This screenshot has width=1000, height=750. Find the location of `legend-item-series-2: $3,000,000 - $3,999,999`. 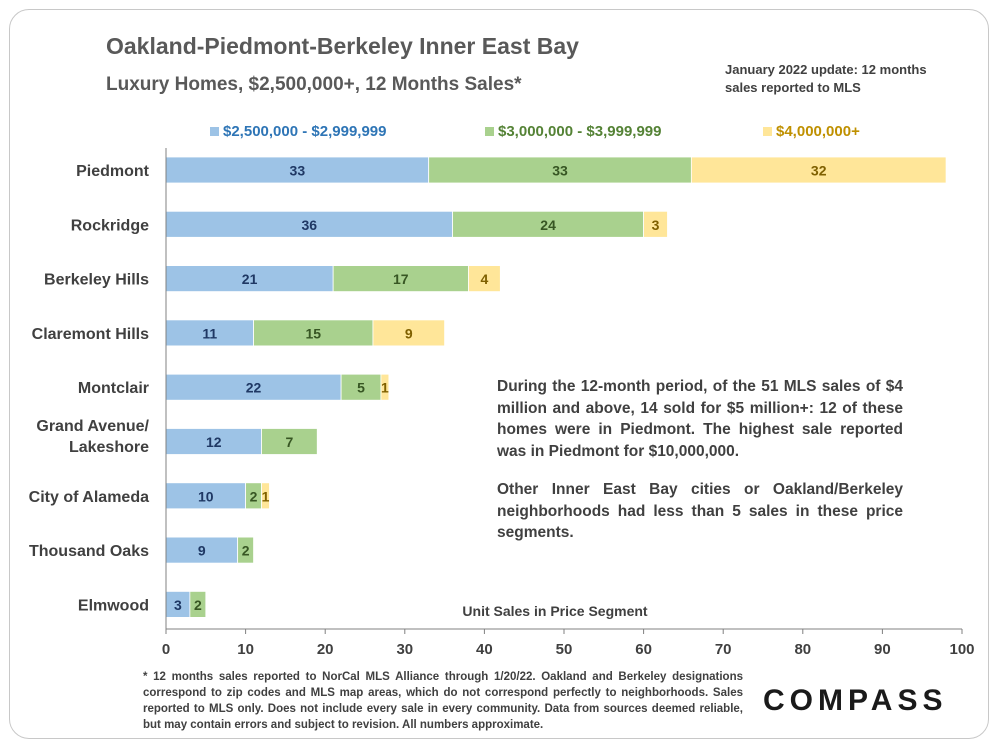

legend-item-series-2: $3,000,000 - $3,999,999 is located at coordinates (573, 131).